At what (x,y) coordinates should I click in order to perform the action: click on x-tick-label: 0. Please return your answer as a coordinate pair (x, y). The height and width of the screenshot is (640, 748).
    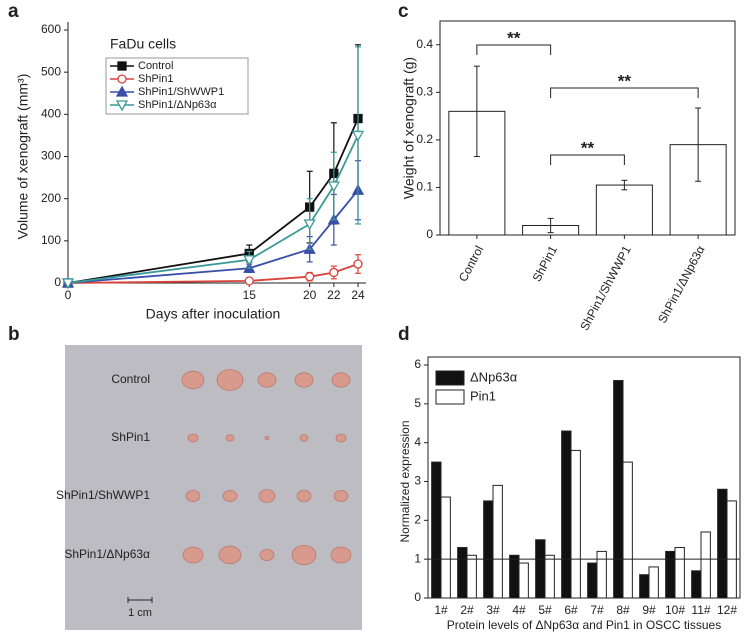
    Looking at the image, I should click on (68, 295).